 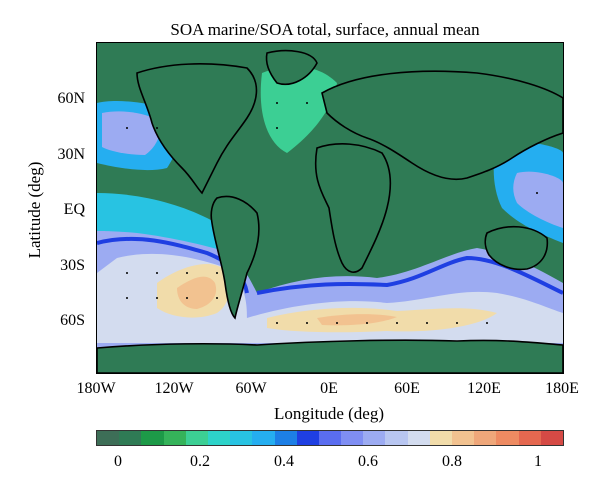 What do you see at coordinates (484, 388) in the screenshot?
I see `x-tick-120e: 120E` at bounding box center [484, 388].